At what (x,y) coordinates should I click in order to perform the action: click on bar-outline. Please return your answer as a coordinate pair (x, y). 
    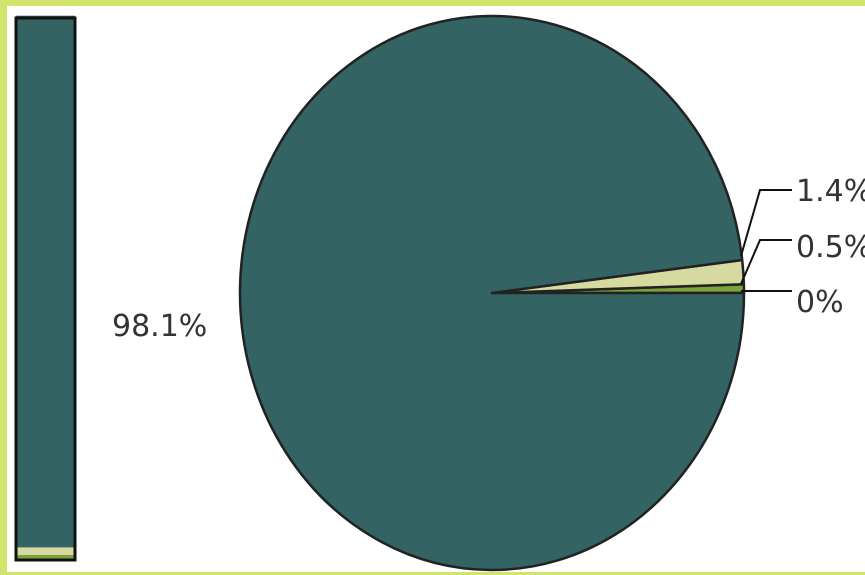
    Looking at the image, I should click on (45, 289).